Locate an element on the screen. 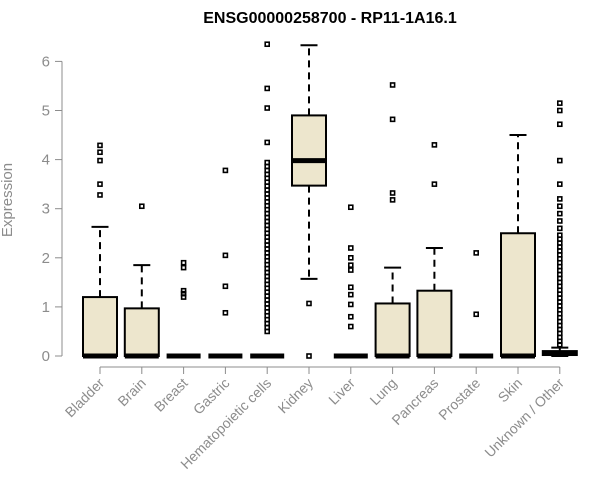  x-tick-label: Brain is located at coordinates (131, 392).